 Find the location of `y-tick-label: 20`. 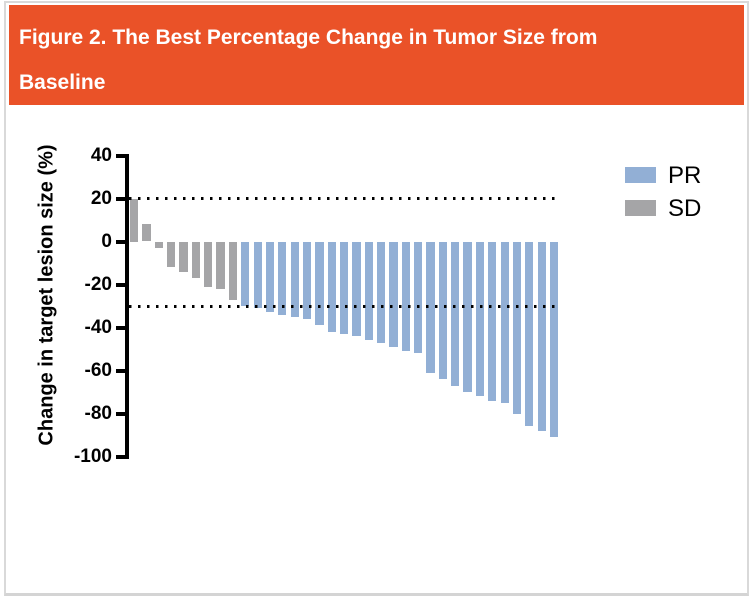

y-tick-label: 20 is located at coordinates (101, 198).